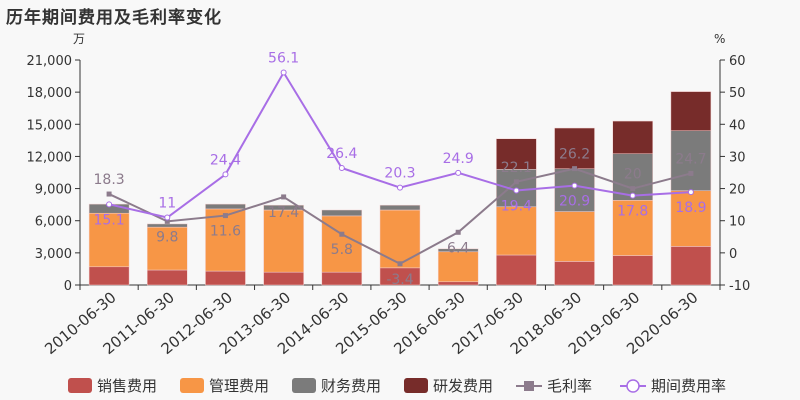  What do you see at coordinates (463, 386) in the screenshot?
I see `legend-label: 研发费用` at bounding box center [463, 386].